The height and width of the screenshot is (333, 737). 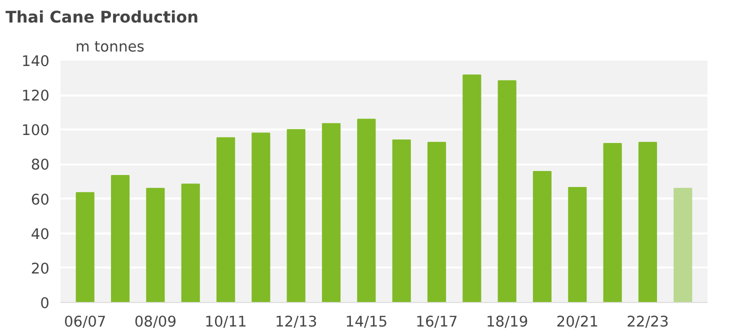 I want to click on x-tick-label: 22/23, so click(x=647, y=322).